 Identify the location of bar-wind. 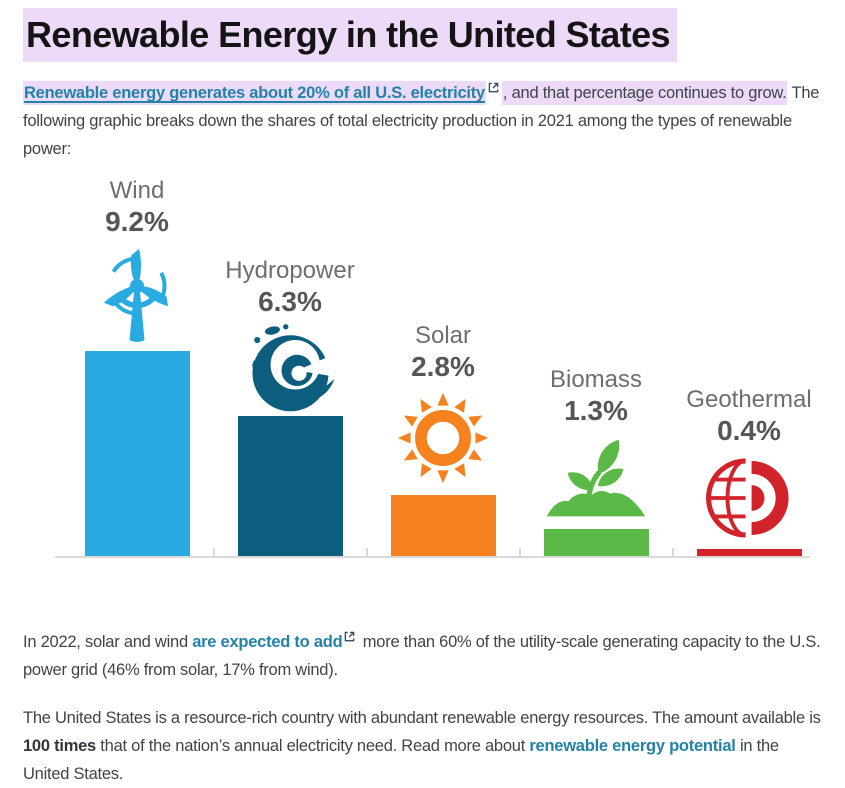
(137, 454).